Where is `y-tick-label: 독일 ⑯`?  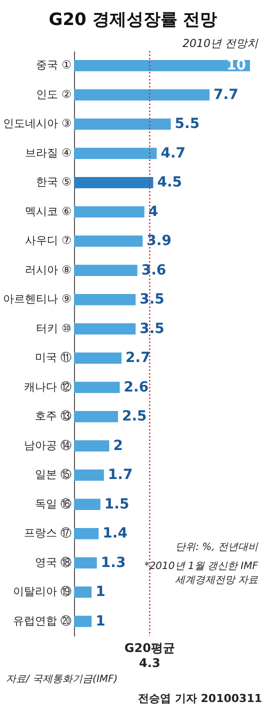 y-tick-label: 독일 ⑯ is located at coordinates (53, 503).